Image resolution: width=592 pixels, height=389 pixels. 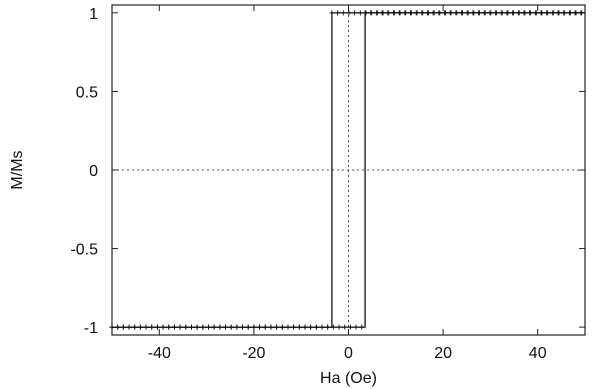 I want to click on x-tick-label: -40, so click(x=159, y=353).